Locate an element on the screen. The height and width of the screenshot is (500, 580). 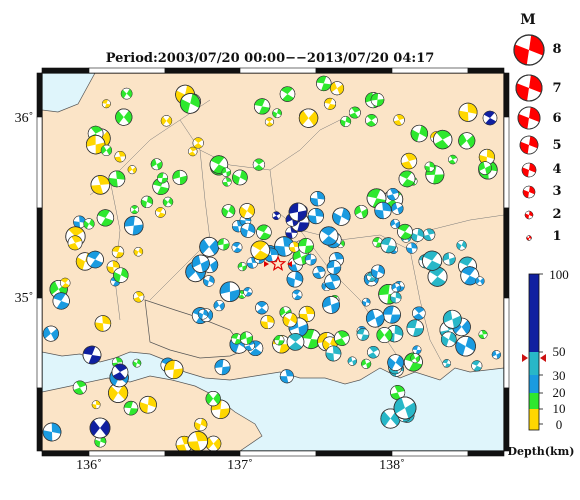
depth-marker is located at coordinates (534, 358).